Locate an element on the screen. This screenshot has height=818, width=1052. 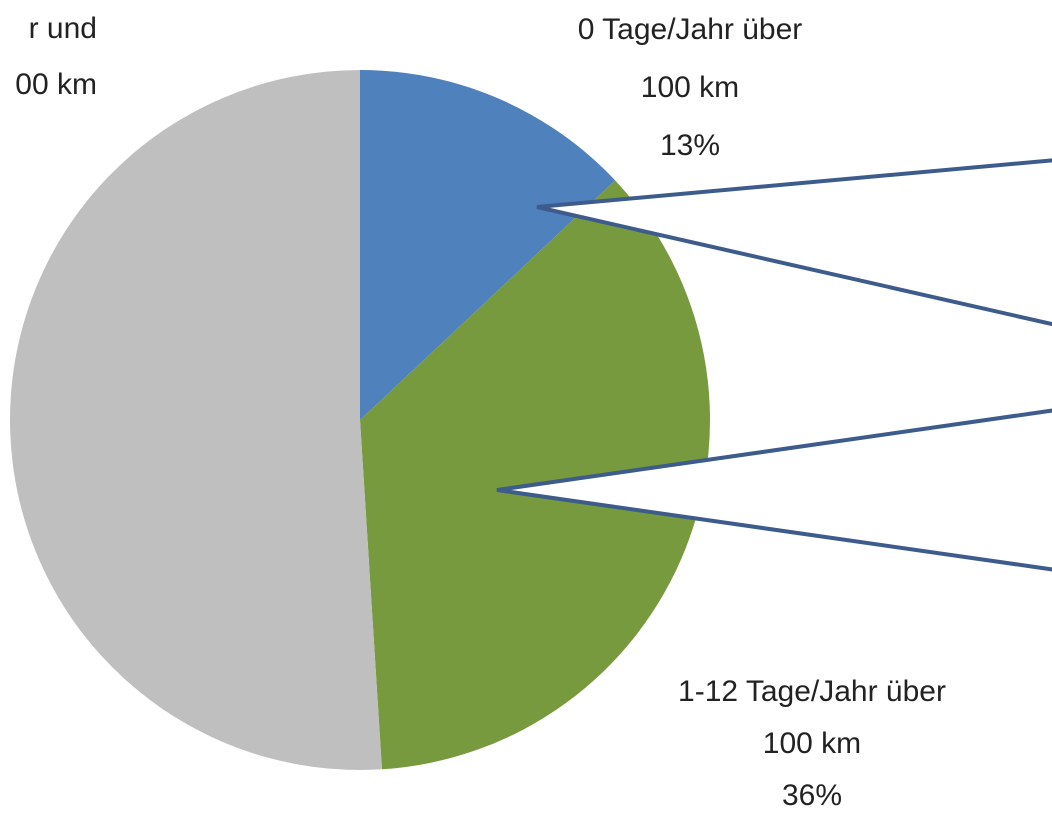
value-label: 13% is located at coordinates (690, 145).